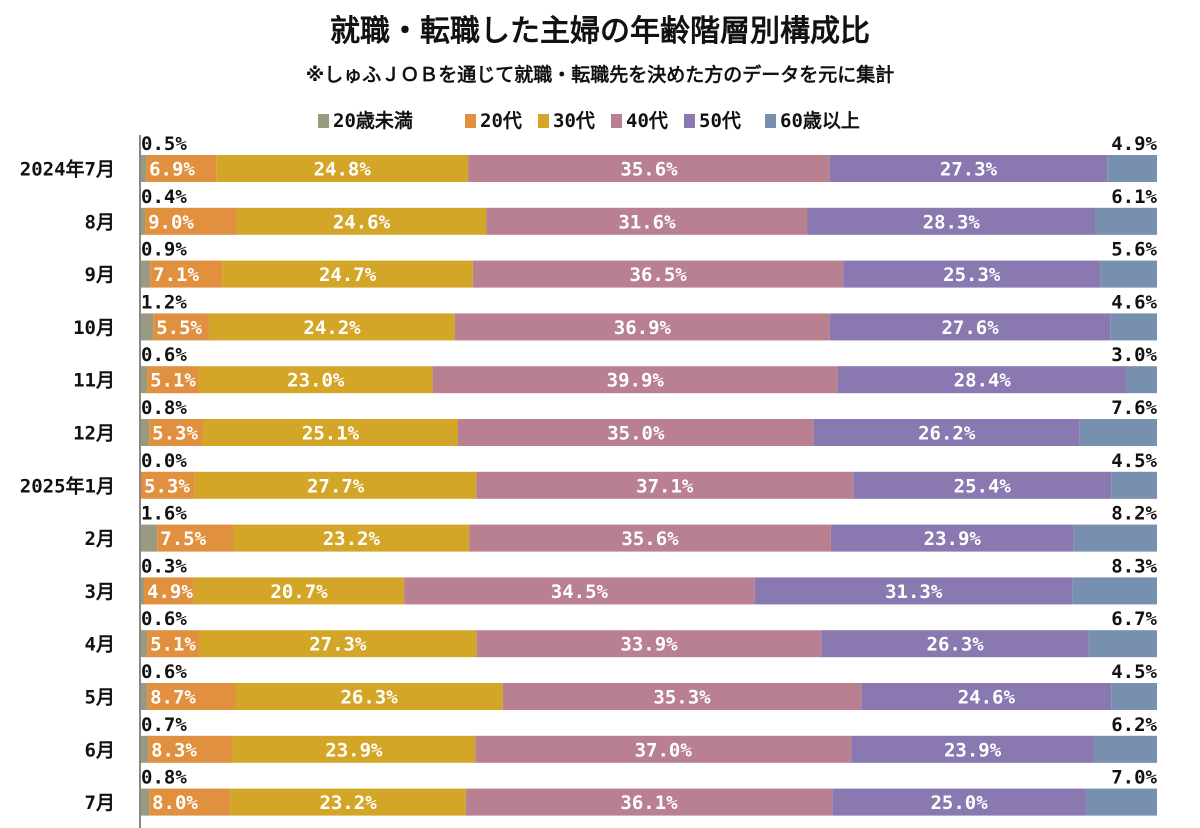 Image resolution: width=1200 pixels, height=828 pixels. What do you see at coordinates (580, 592) in the screenshot?
I see `data-label: 34.5%` at bounding box center [580, 592].